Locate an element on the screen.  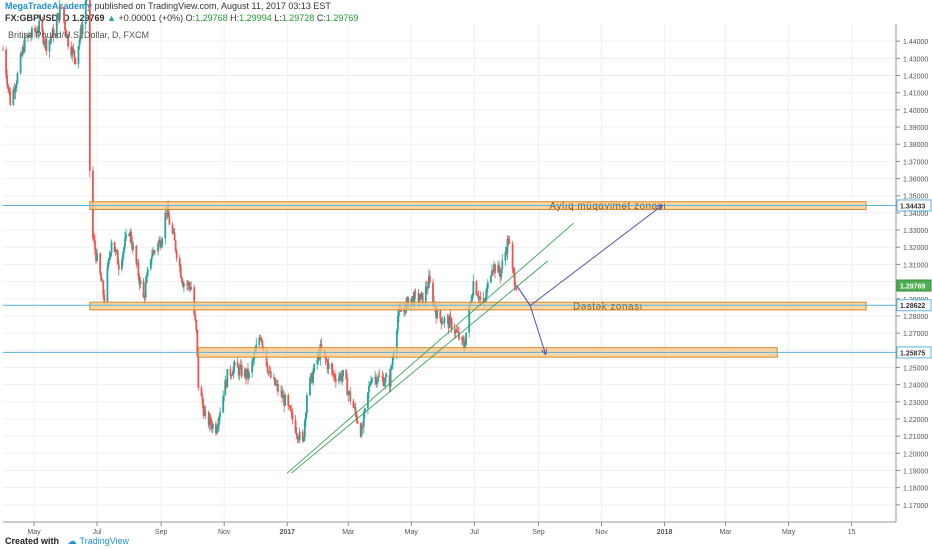
y-tick-label: 1.34000 is located at coordinates (915, 214).